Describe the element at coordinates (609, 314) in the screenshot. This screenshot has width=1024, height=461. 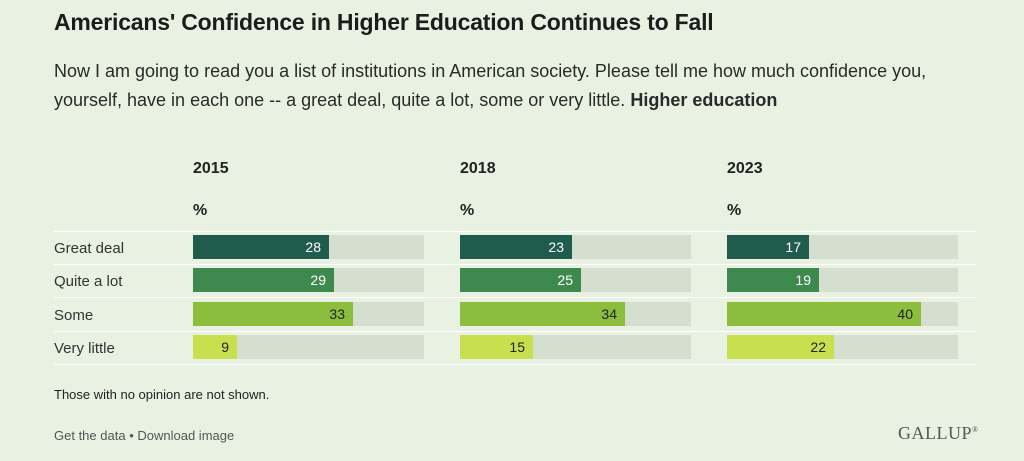
I see `bar-value-label: 34` at that location.